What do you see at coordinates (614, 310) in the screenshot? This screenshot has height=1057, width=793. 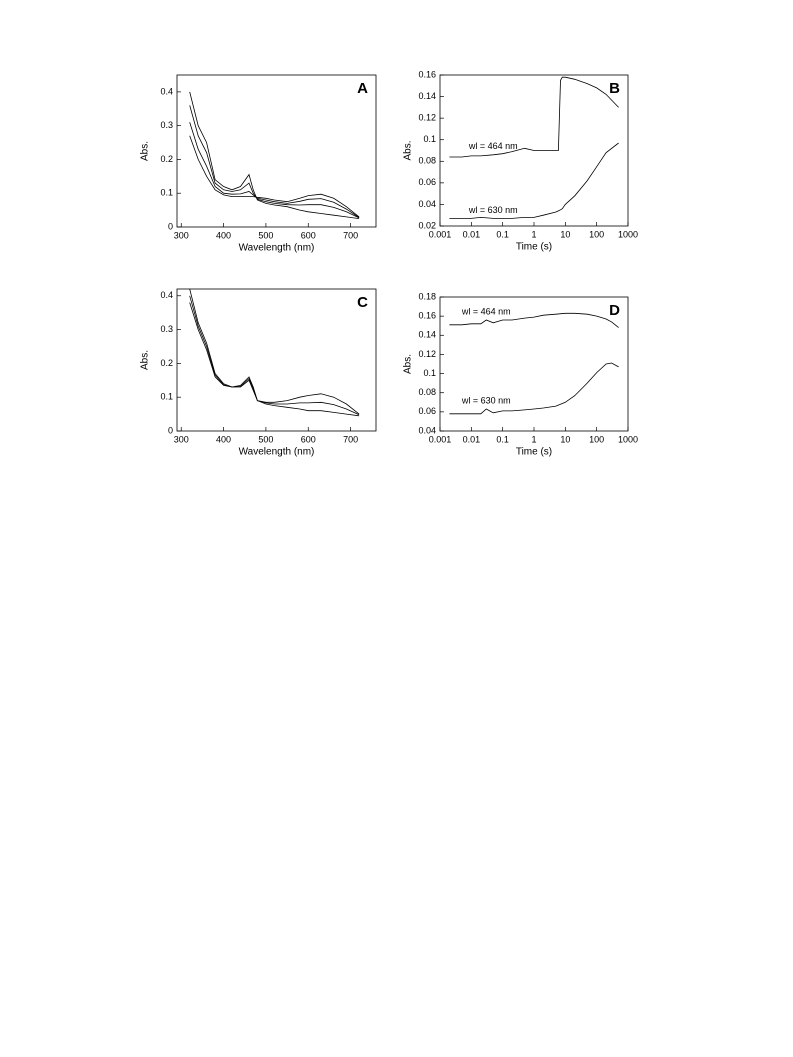 I see `panel-label: D` at bounding box center [614, 310].